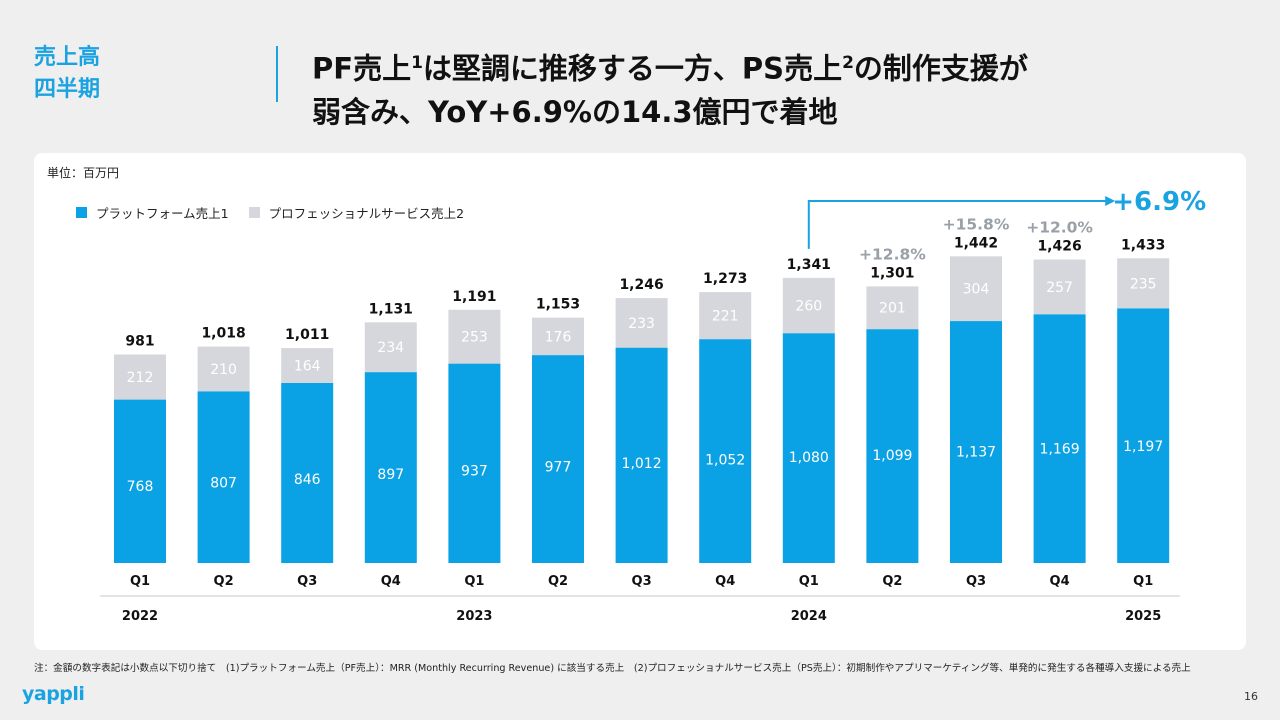 Image resolution: width=1280 pixels, height=720 pixels. I want to click on value-label-ps: 164, so click(307, 367).